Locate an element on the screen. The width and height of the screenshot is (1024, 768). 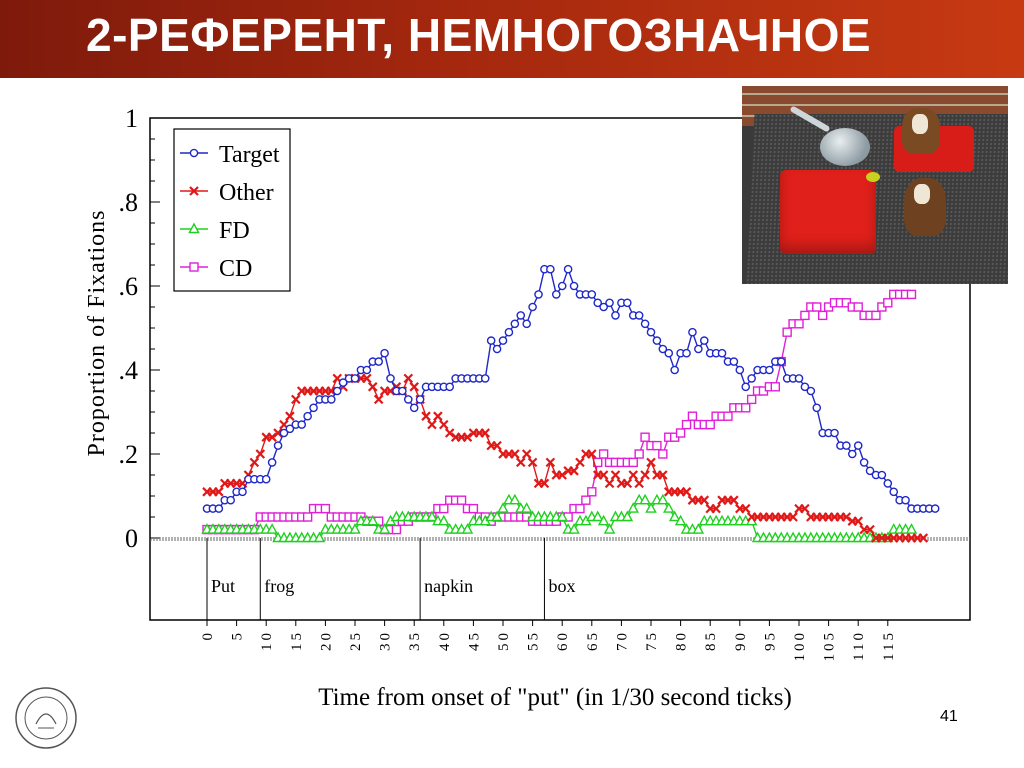
y-tick-label: .4 is located at coordinates (129, 370).